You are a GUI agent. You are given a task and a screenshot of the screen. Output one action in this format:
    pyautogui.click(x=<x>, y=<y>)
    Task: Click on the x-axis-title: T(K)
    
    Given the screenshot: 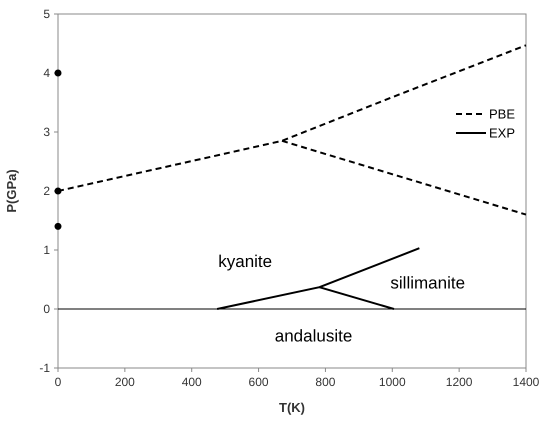 What is the action you would take?
    pyautogui.click(x=292, y=407)
    